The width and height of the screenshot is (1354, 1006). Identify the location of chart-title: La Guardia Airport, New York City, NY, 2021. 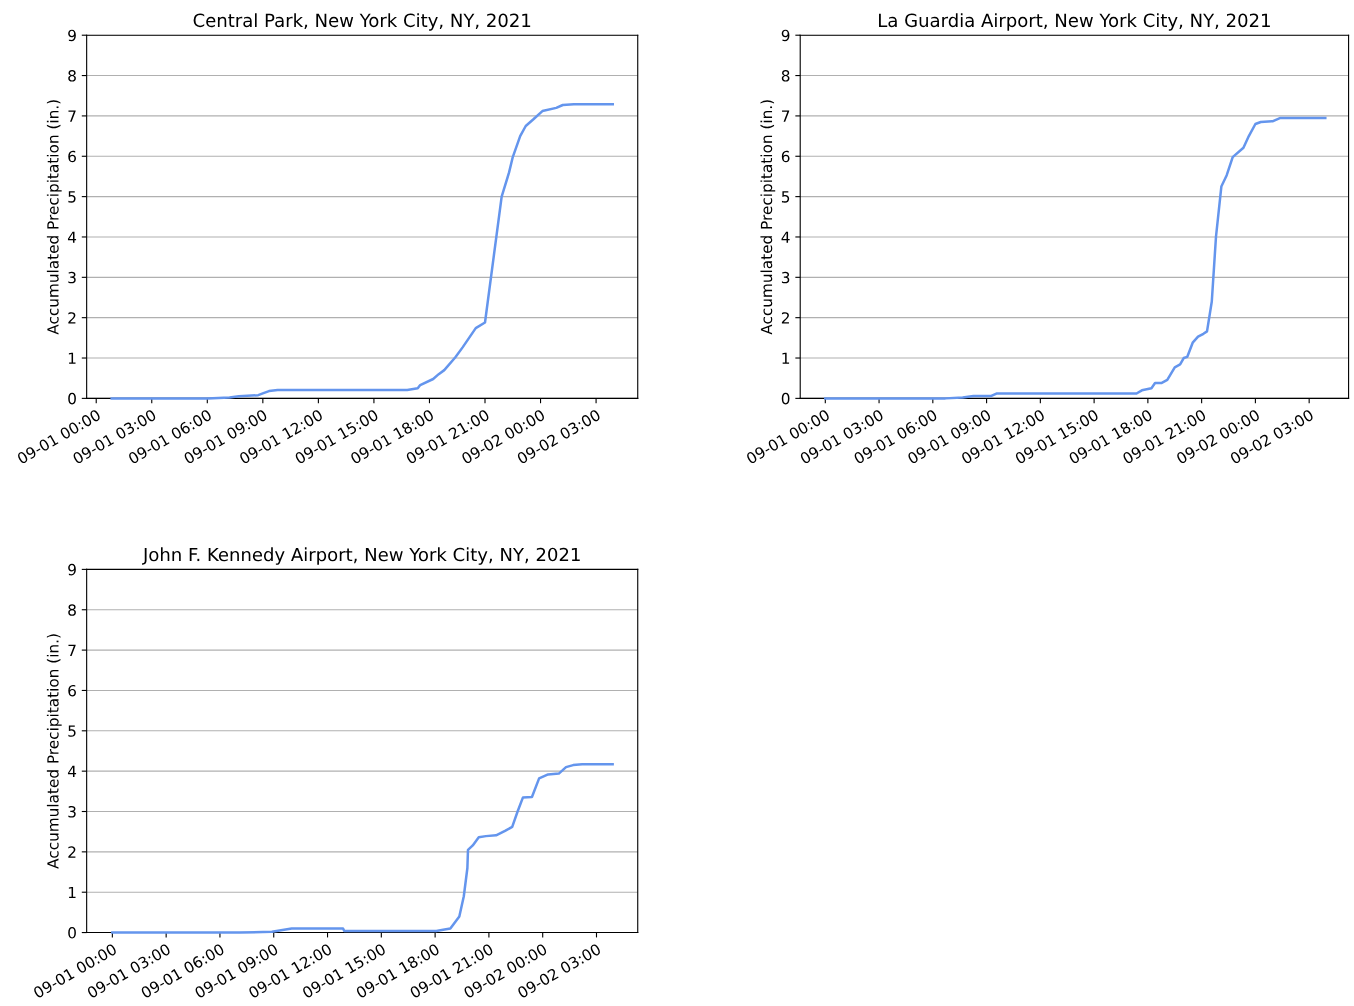
(1074, 22).